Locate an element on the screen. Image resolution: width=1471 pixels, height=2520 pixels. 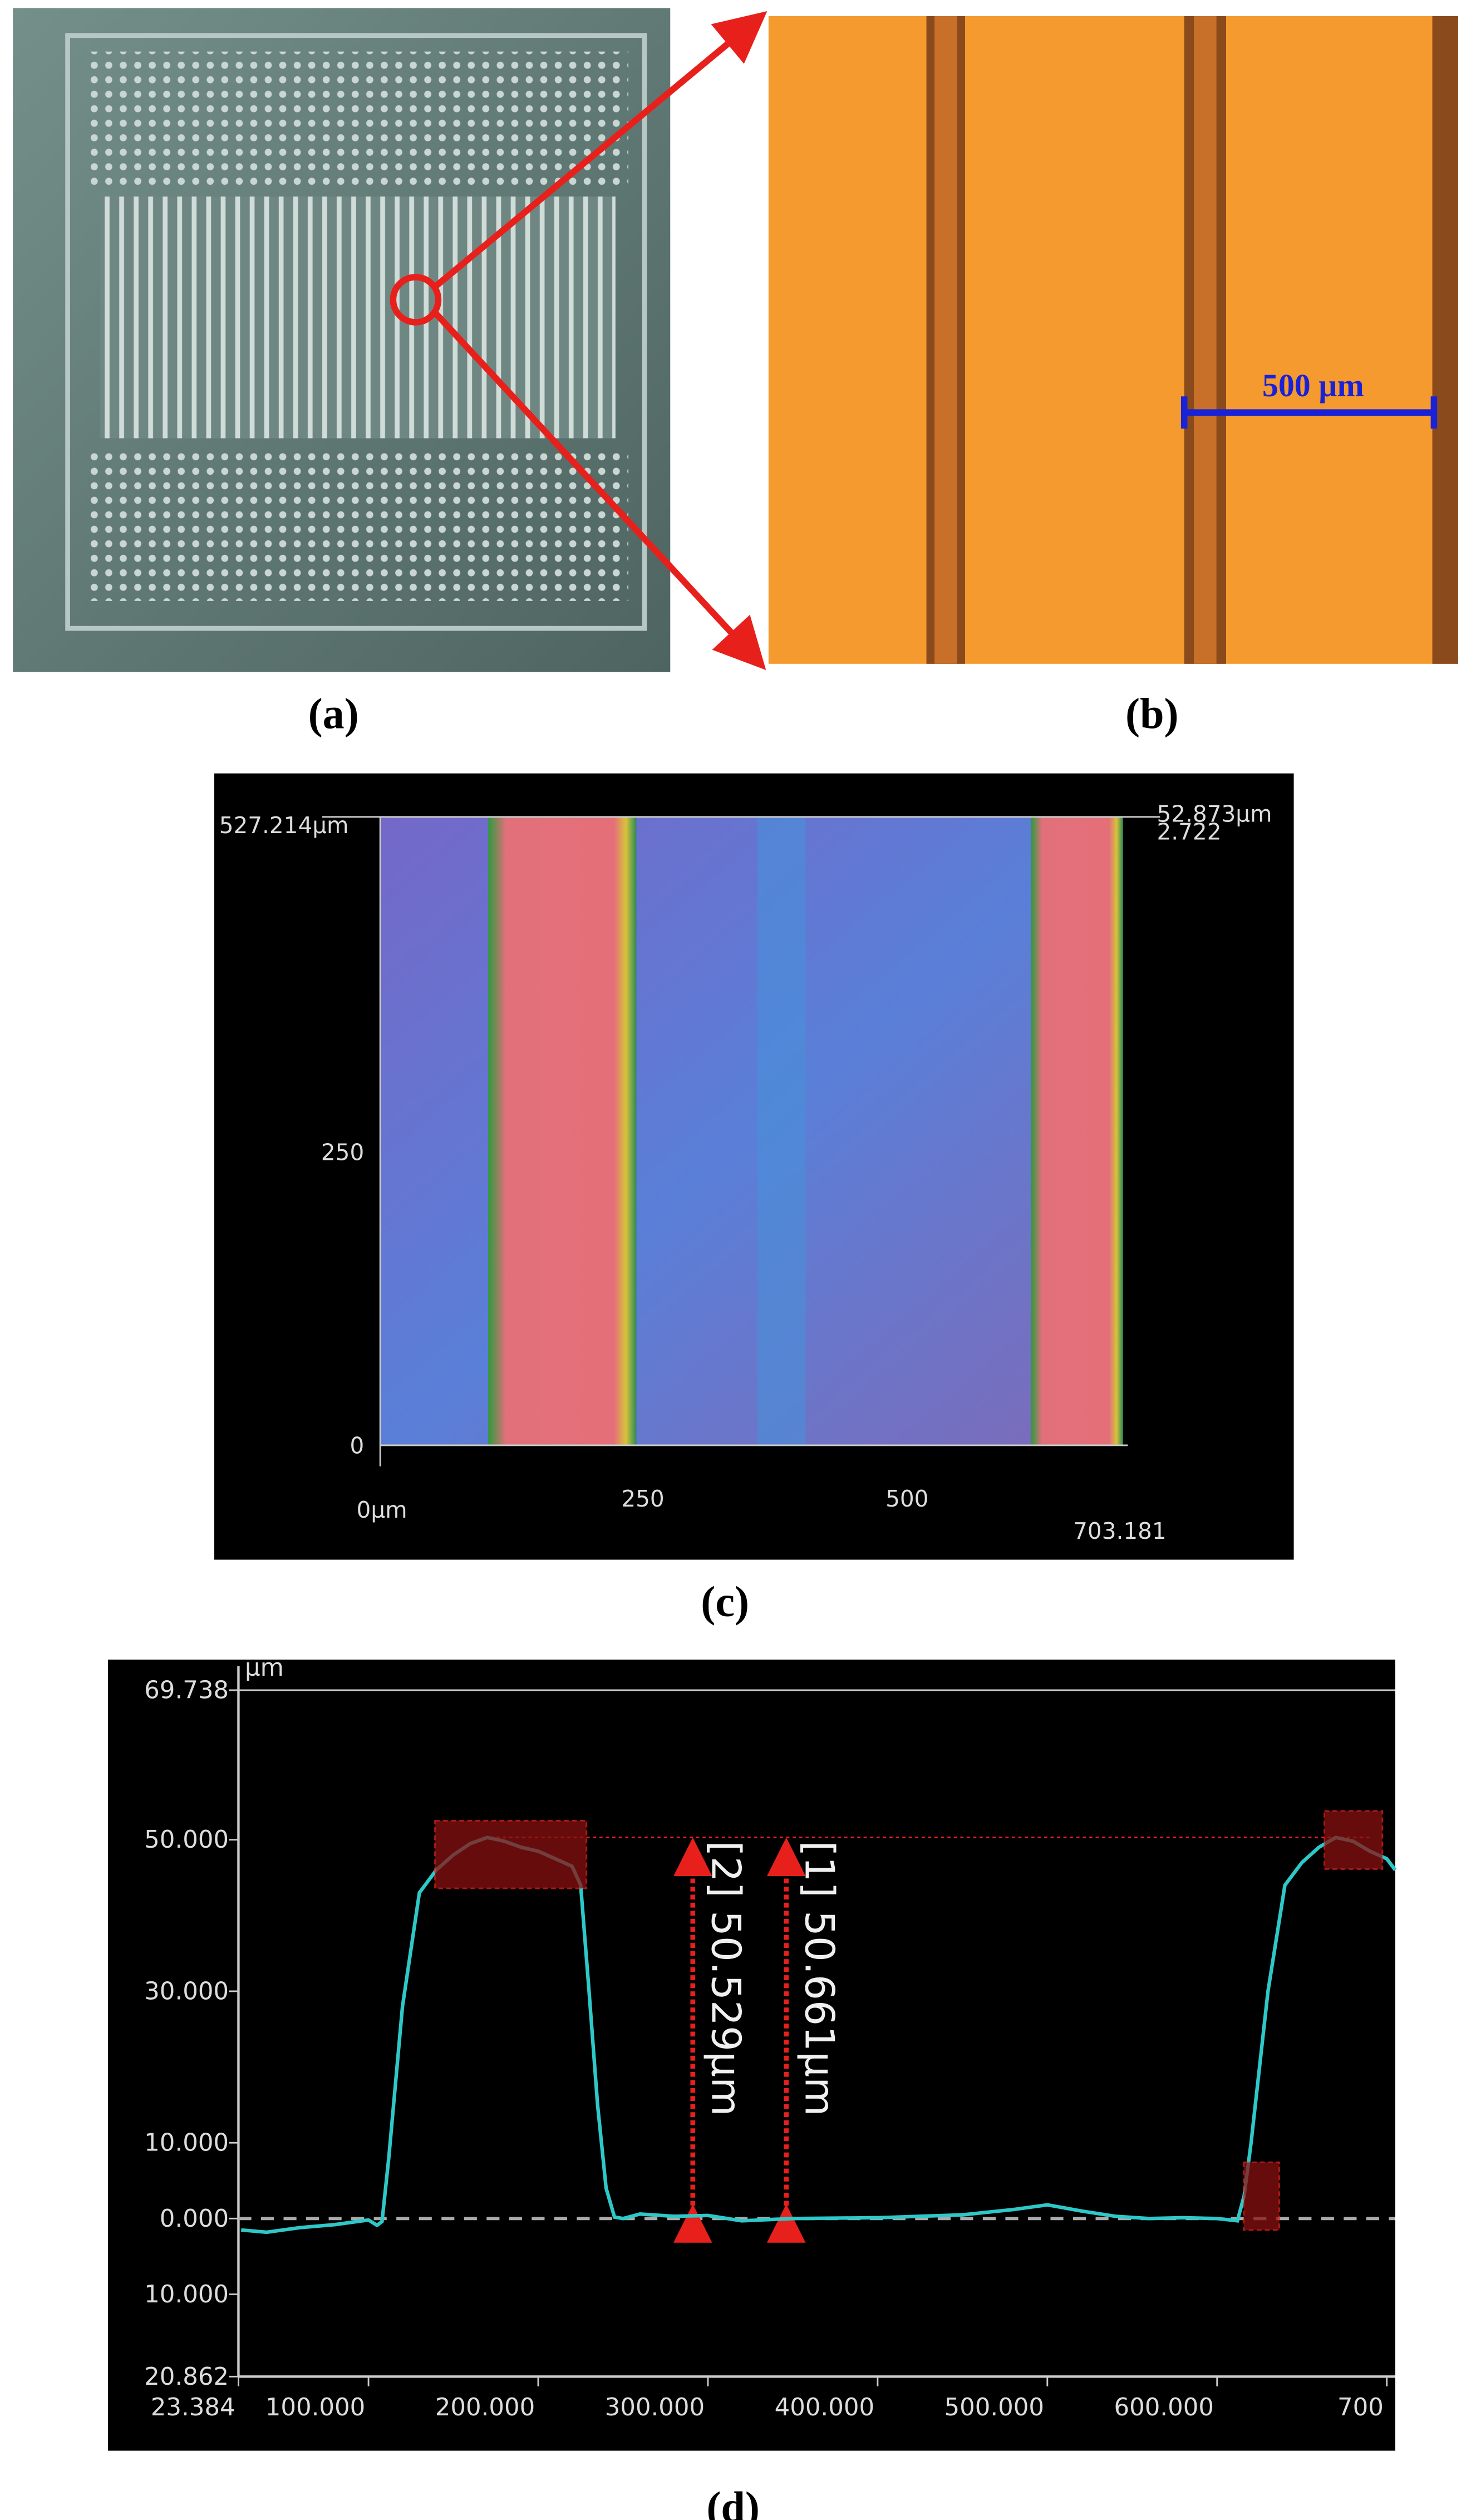
y-tick-label: 0.000 is located at coordinates (195, 2219).